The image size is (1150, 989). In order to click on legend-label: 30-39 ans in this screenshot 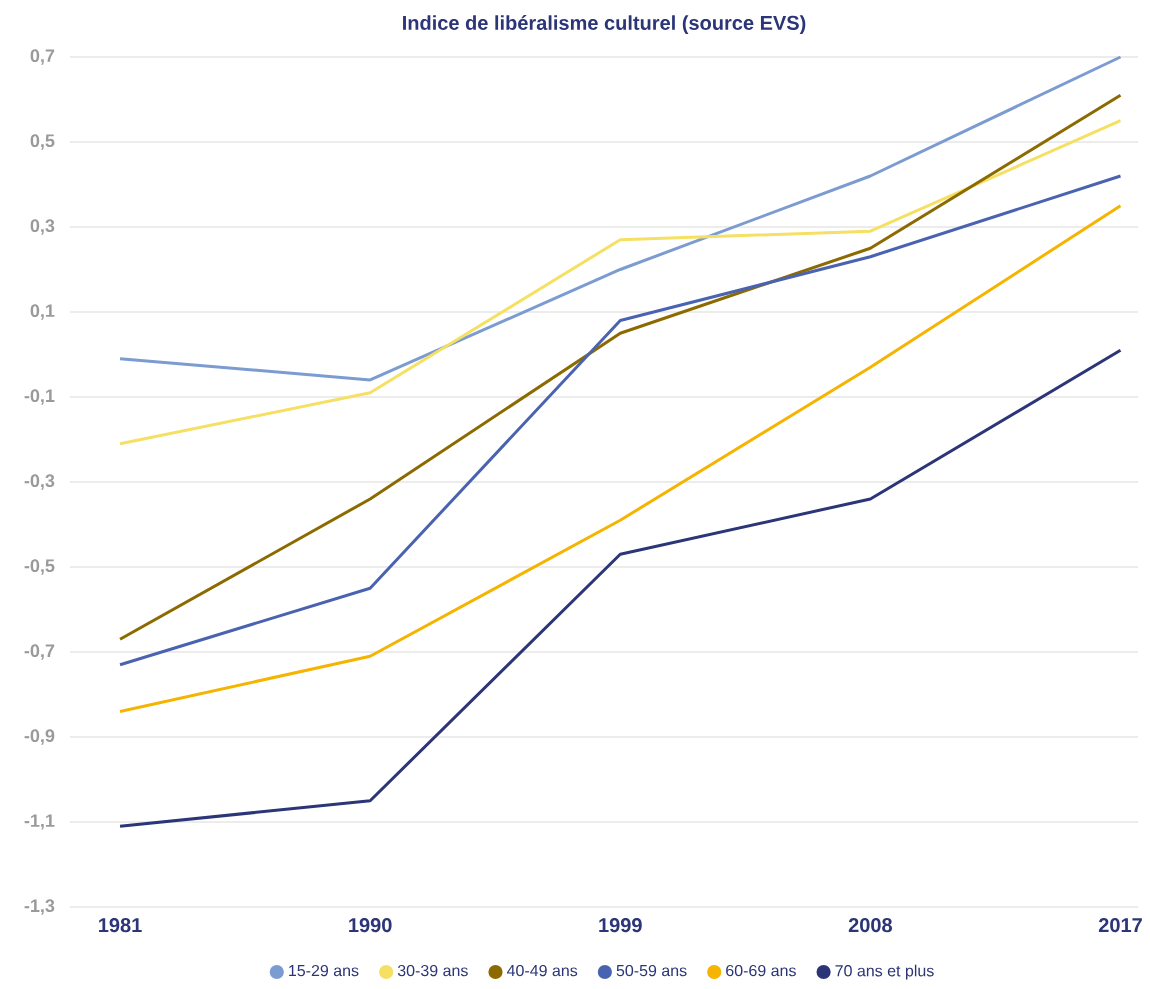, I will do `click(432, 970)`.